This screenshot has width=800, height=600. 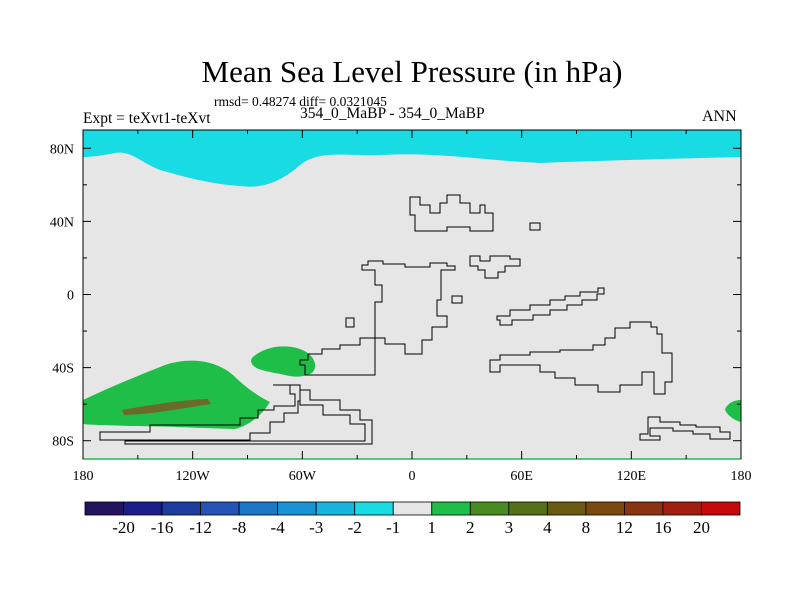 What do you see at coordinates (63, 369) in the screenshot?
I see `y-tick-label: 40S` at bounding box center [63, 369].